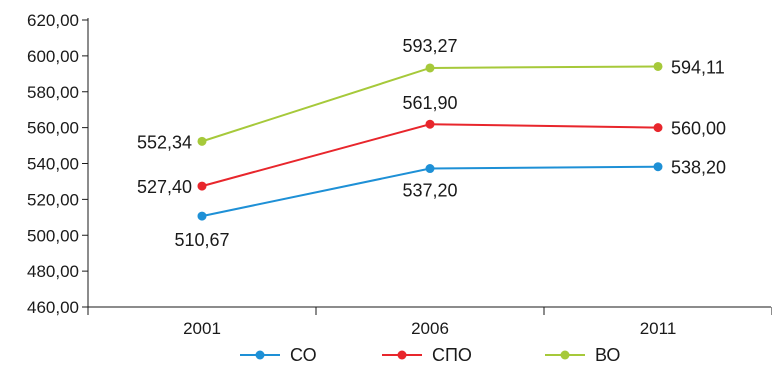 The image size is (772, 374). Describe the element at coordinates (430, 328) in the screenshot. I see `x-tick-label: 2006` at that location.